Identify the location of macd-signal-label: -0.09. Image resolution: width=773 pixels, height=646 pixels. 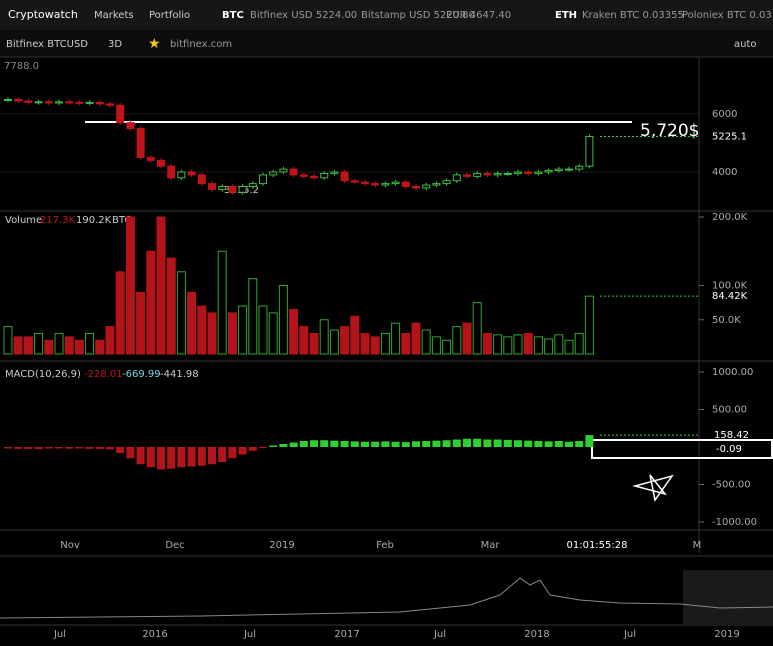
(729, 449).